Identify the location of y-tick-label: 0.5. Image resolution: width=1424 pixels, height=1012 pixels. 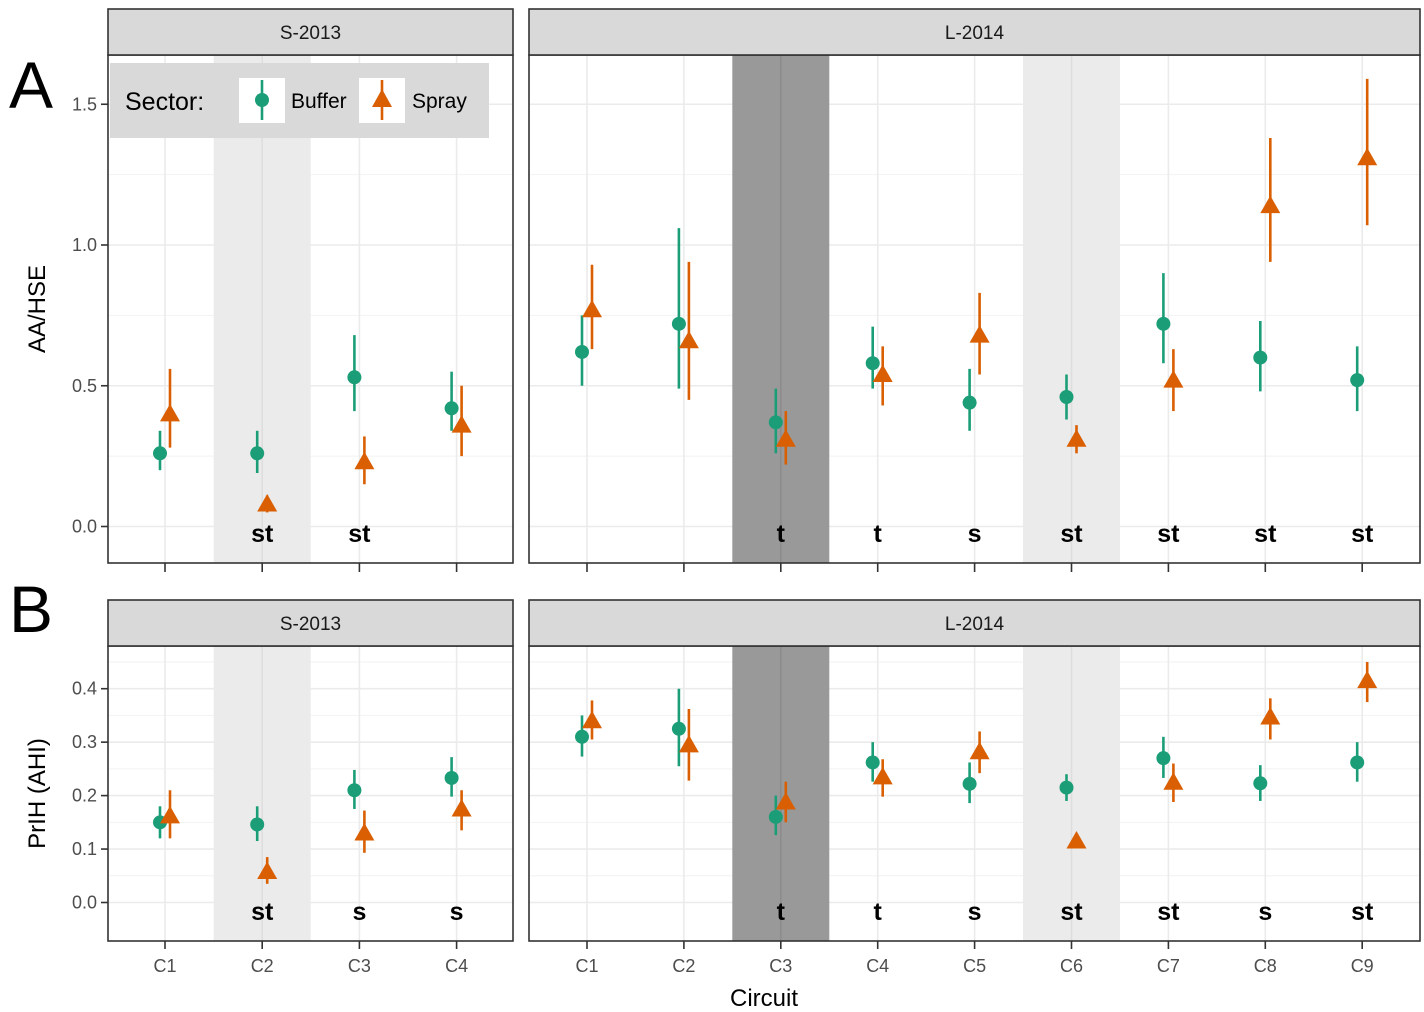
(84, 386).